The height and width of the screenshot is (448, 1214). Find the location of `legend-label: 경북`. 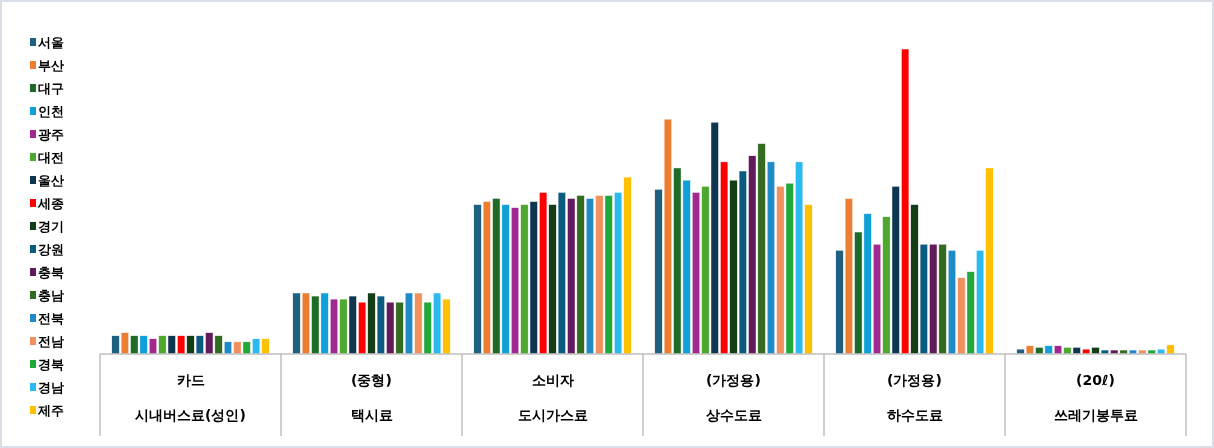

legend-label: 경북 is located at coordinates (51, 364).